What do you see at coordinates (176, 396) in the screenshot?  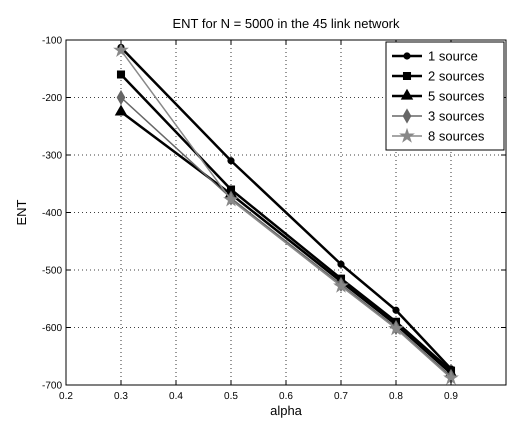 I see `x-tick-label: 0.4` at bounding box center [176, 396].